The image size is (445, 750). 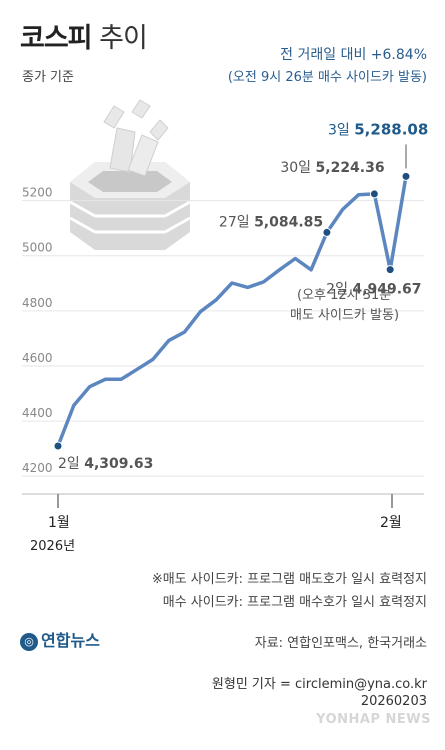 What do you see at coordinates (319, 684) in the screenshot?
I see `reporter-credit: 원형민 기자 = circlemin@yna.co.kr` at bounding box center [319, 684].